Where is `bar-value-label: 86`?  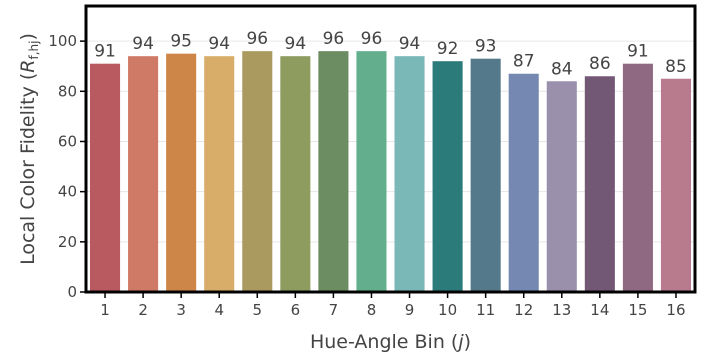 bar-value-label: 86 is located at coordinates (600, 64).